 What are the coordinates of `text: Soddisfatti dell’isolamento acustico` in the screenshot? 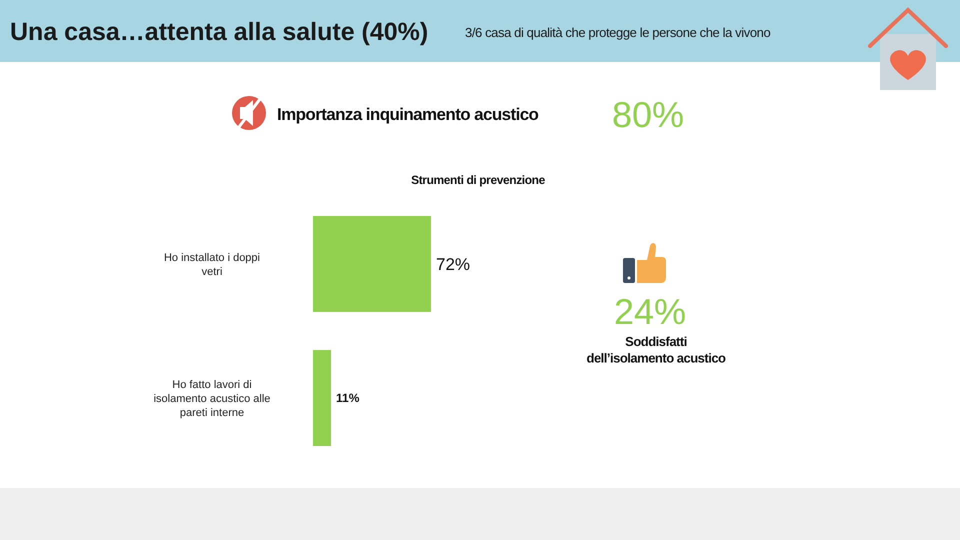 It's located at (656, 350).